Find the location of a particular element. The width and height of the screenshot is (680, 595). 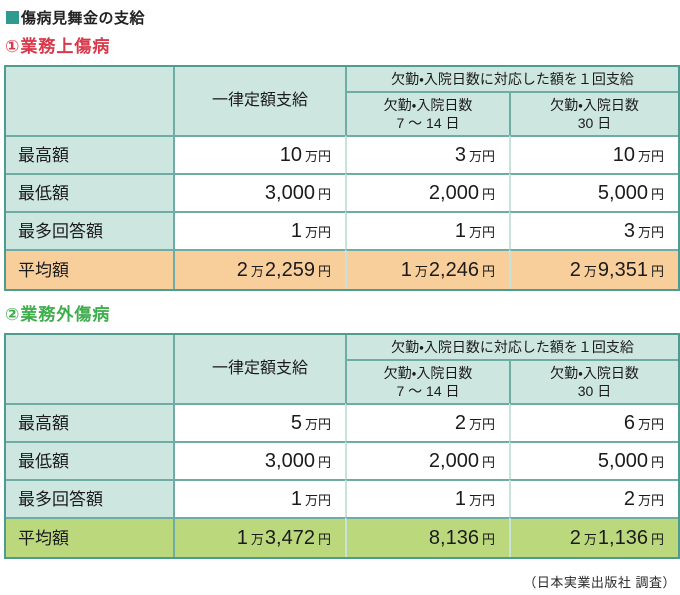

value-cell: 5 万円 is located at coordinates (259, 422).